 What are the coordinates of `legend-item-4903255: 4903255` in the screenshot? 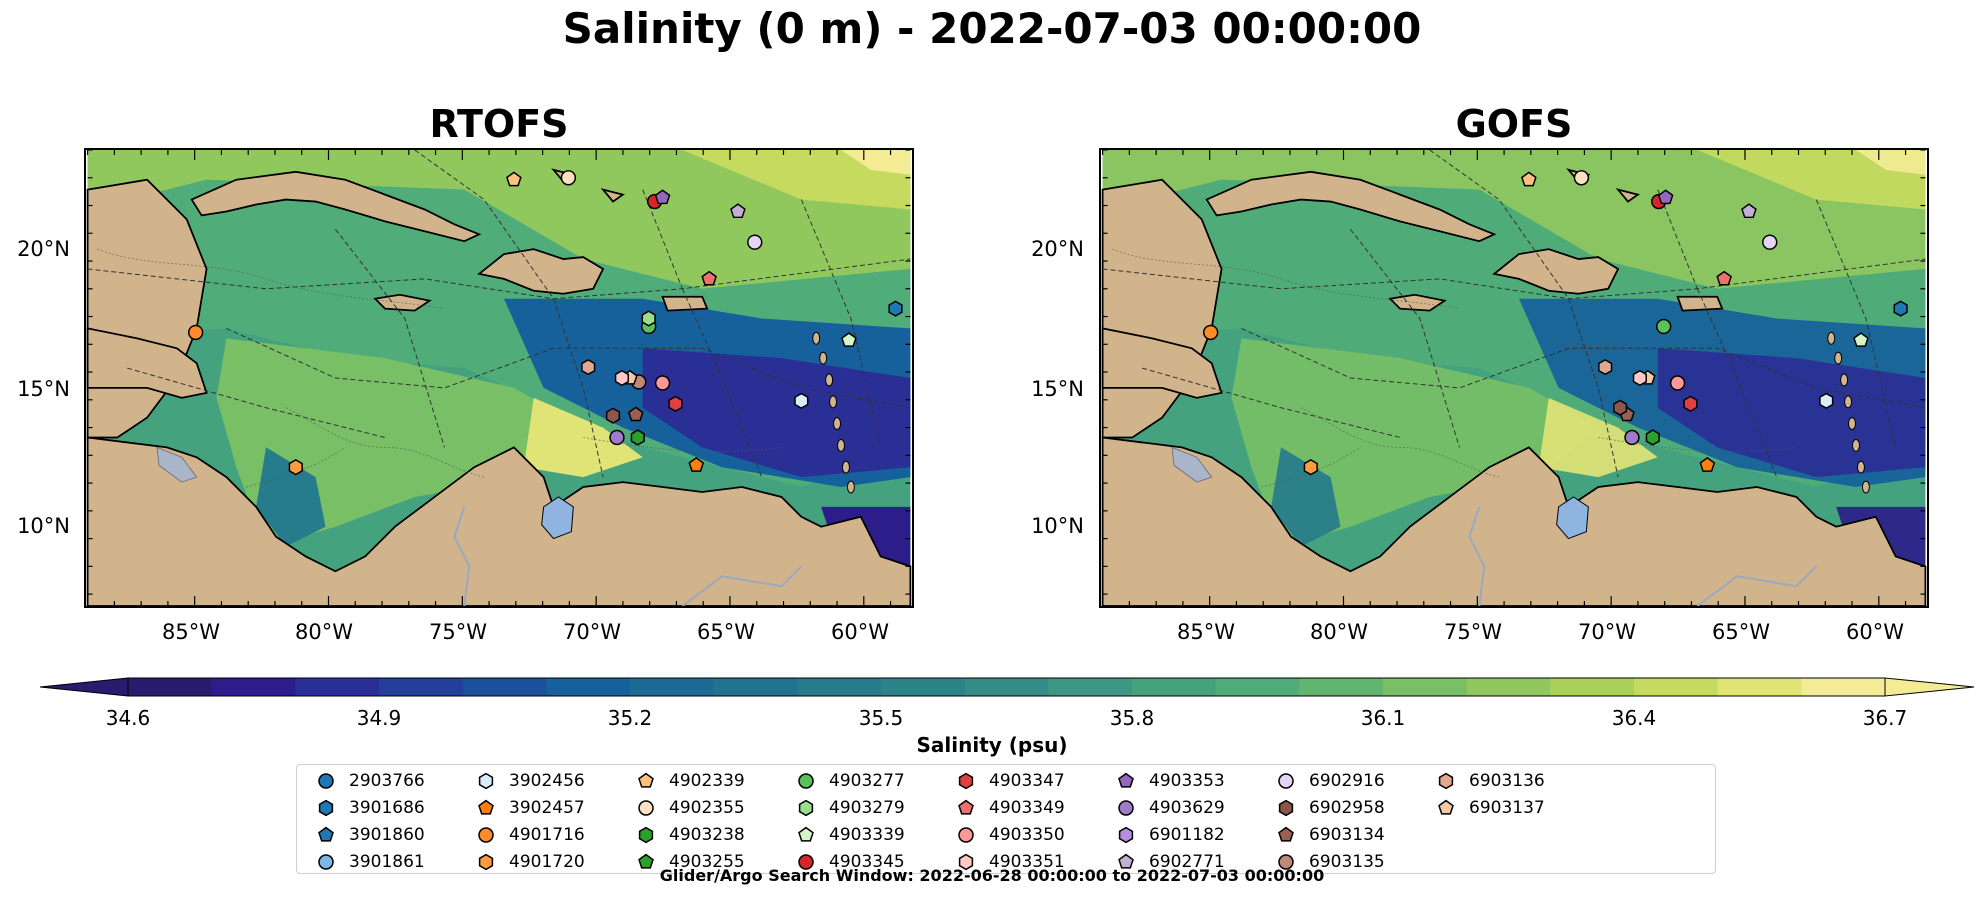 It's located at (691, 862).